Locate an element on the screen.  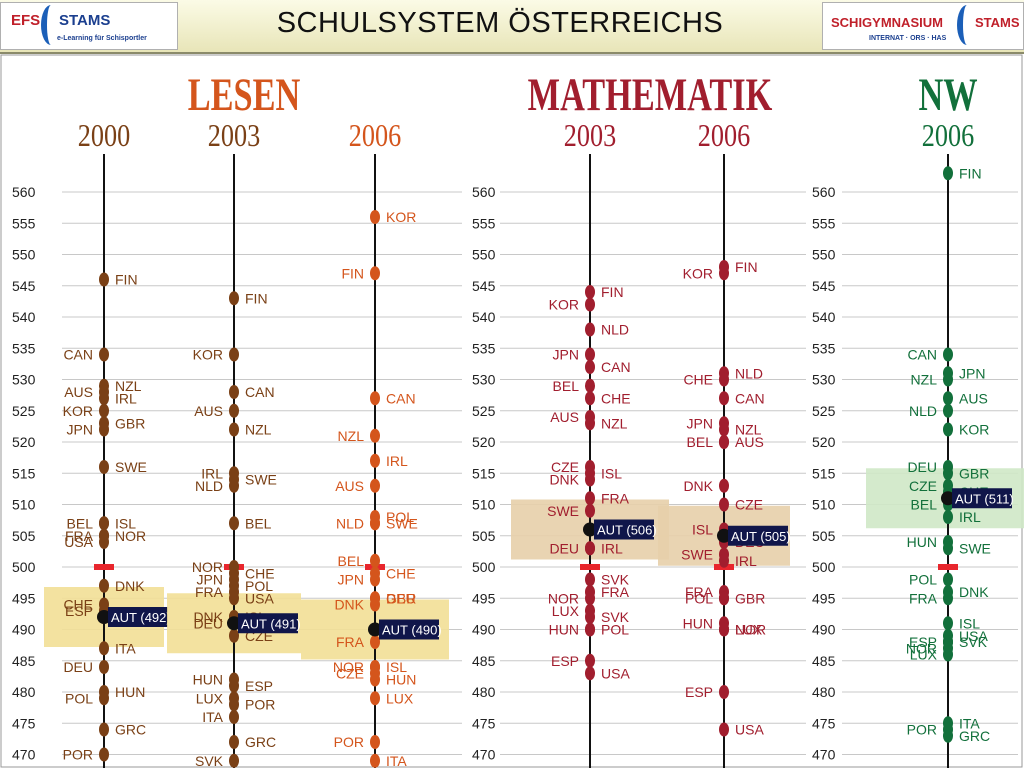
country-label: ISL is located at coordinates (125, 523).